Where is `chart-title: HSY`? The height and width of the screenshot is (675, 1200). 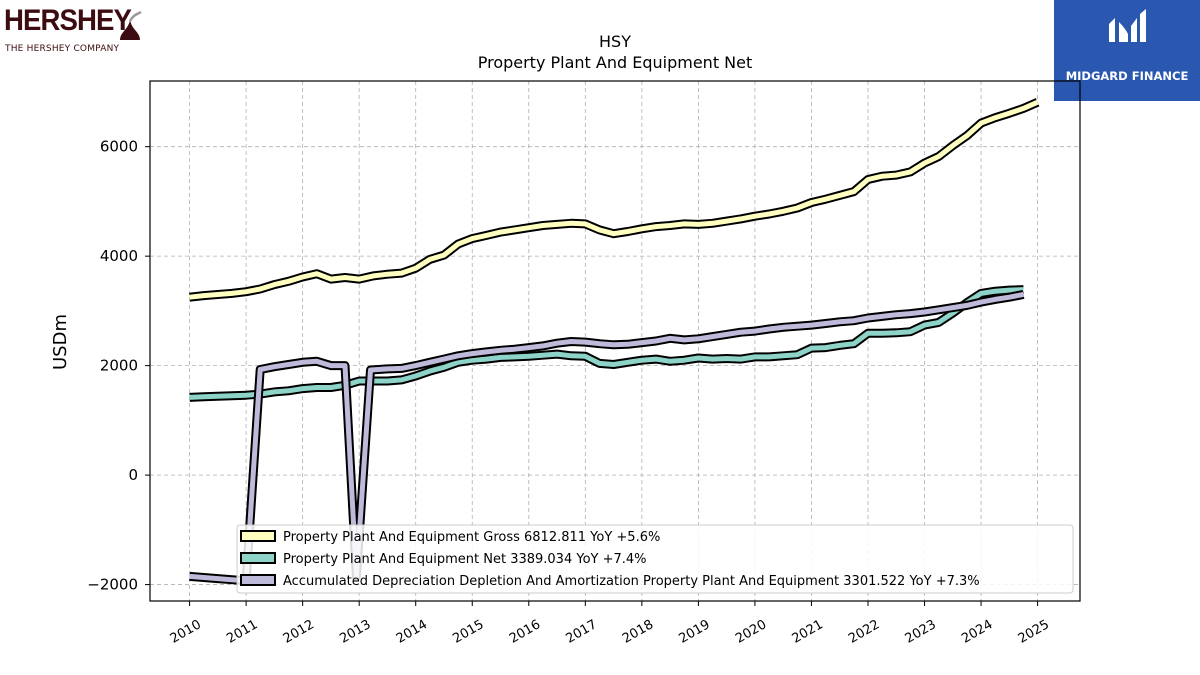 chart-title: HSY is located at coordinates (615, 41).